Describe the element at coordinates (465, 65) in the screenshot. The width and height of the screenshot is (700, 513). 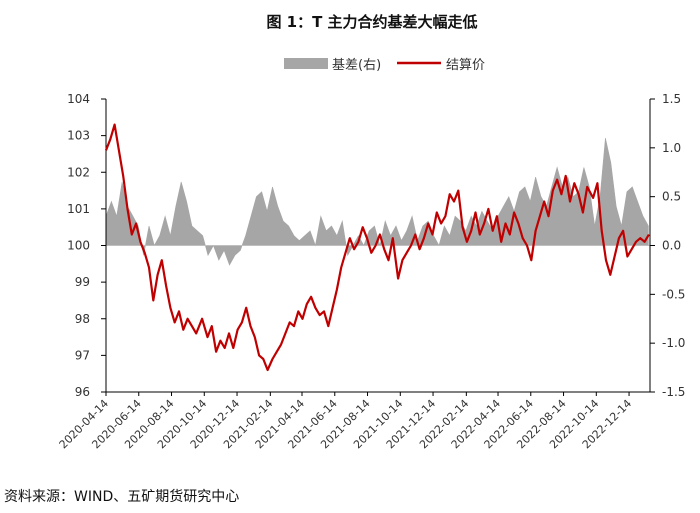
I see `legend-label-price: 结算价` at that location.